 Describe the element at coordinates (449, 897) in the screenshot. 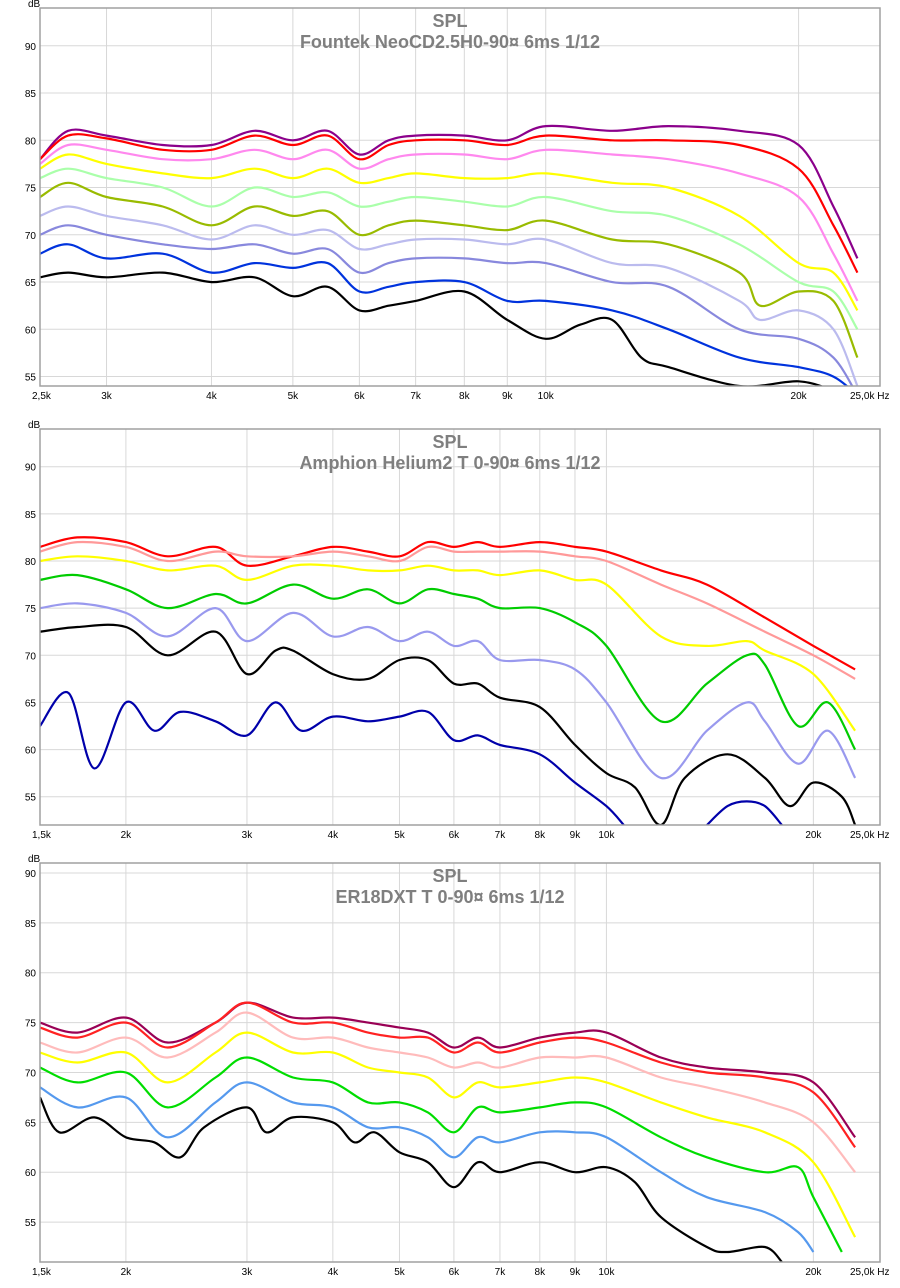

I see `chart-subtitle: ER18DXT T 0-90¤ 6ms 1/12` at that location.